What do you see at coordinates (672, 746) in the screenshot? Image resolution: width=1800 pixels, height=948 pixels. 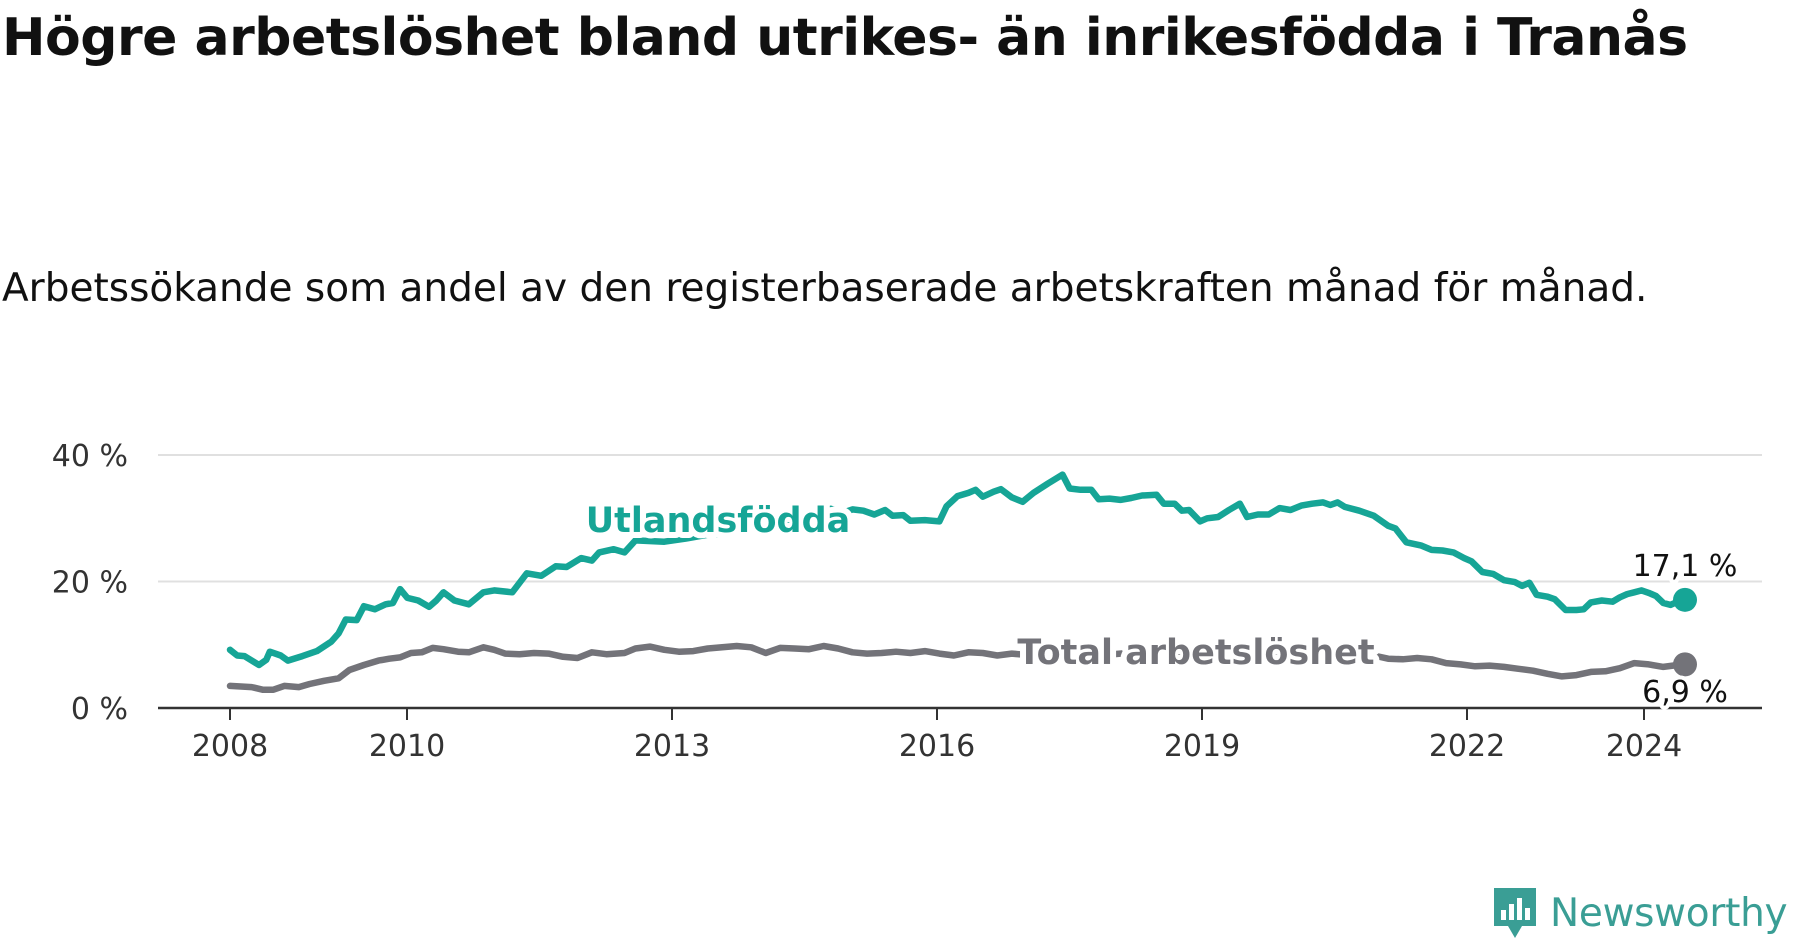 I see `x-tick-label: 2013` at bounding box center [672, 746].